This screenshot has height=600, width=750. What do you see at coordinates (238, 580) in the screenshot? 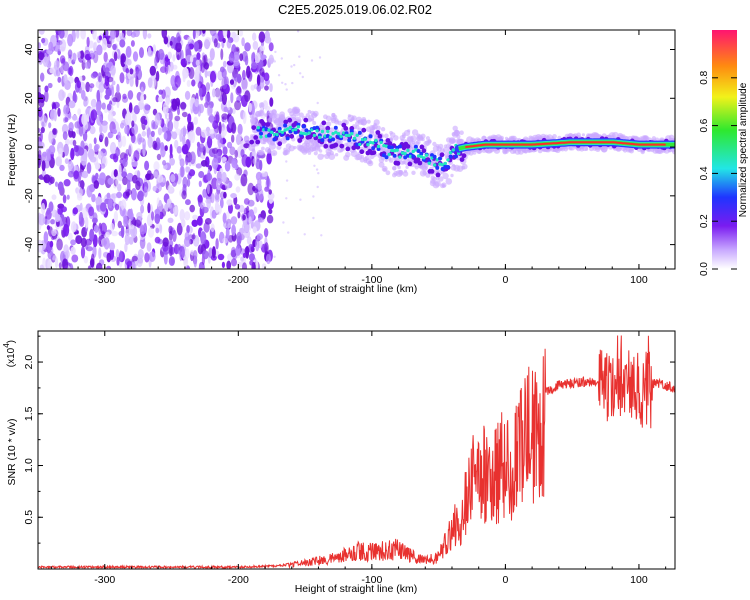
I see `x-tick-label: -200` at bounding box center [238, 580].